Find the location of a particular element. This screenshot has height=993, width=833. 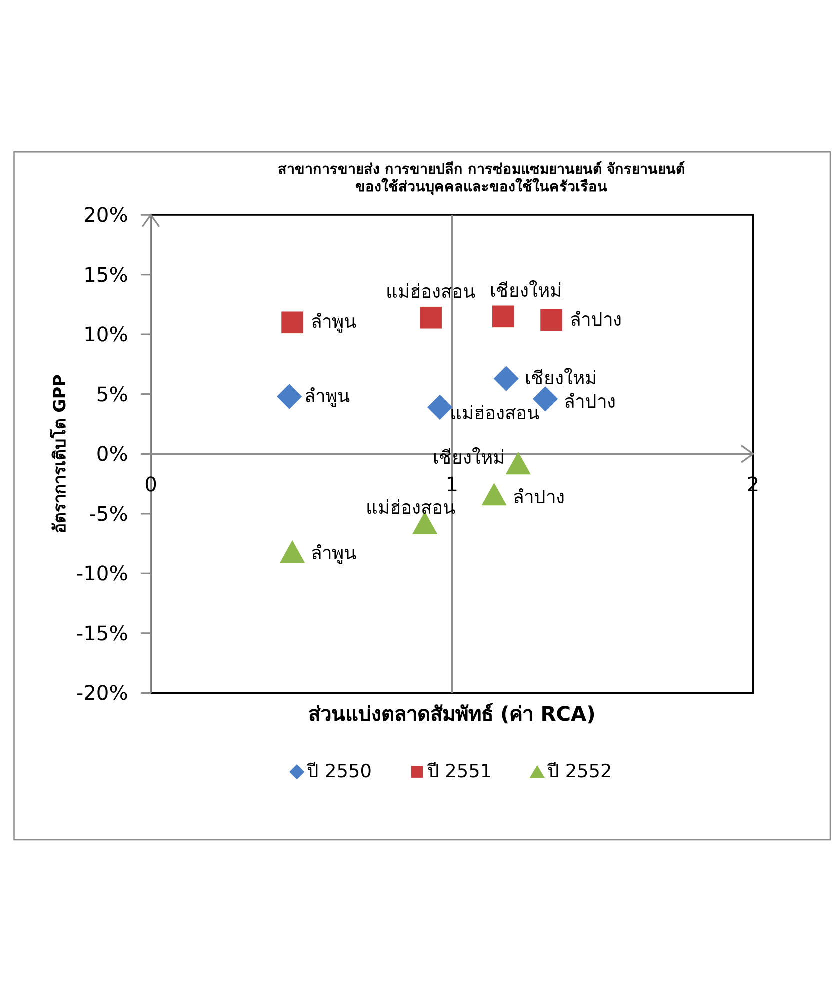

y-tick-label: -10% is located at coordinates (102, 574).